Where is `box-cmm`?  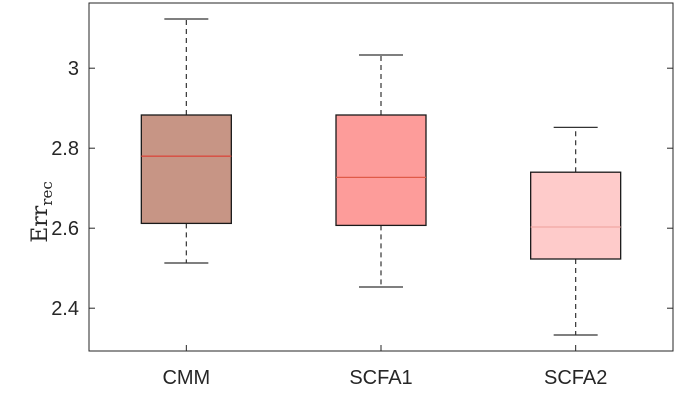
box-cmm is located at coordinates (186, 141).